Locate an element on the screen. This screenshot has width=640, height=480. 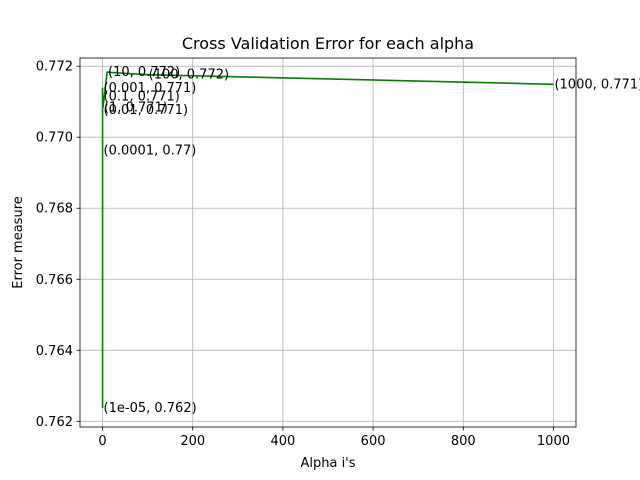
x-tick-label: 400 is located at coordinates (282, 441).